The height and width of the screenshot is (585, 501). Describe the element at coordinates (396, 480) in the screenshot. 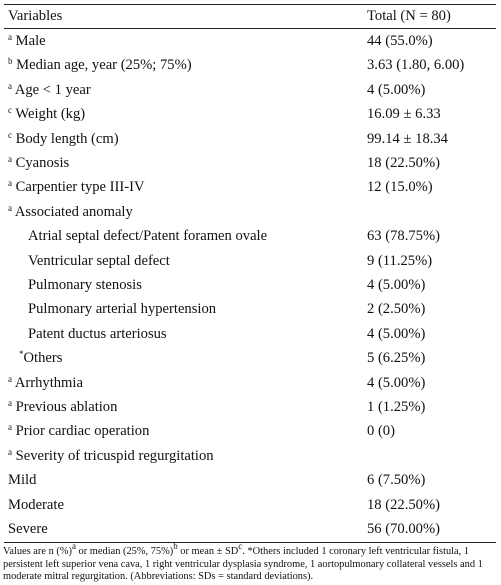

I see `row-value: 6 (7.50%)` at that location.